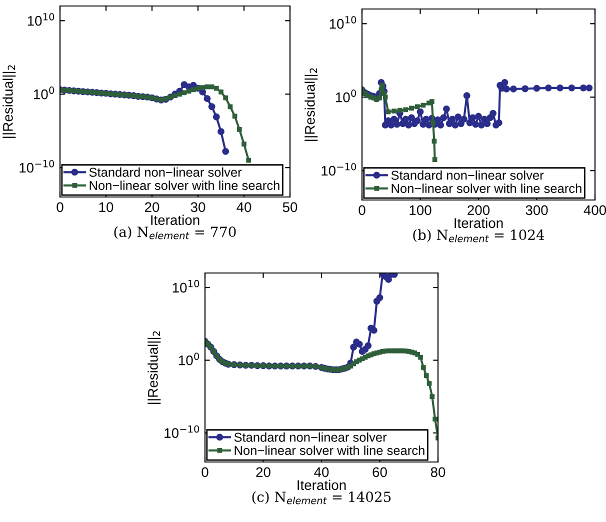 This screenshot has width=606, height=522. Describe the element at coordinates (595, 210) in the screenshot. I see `x-tick-label: 400` at that location.